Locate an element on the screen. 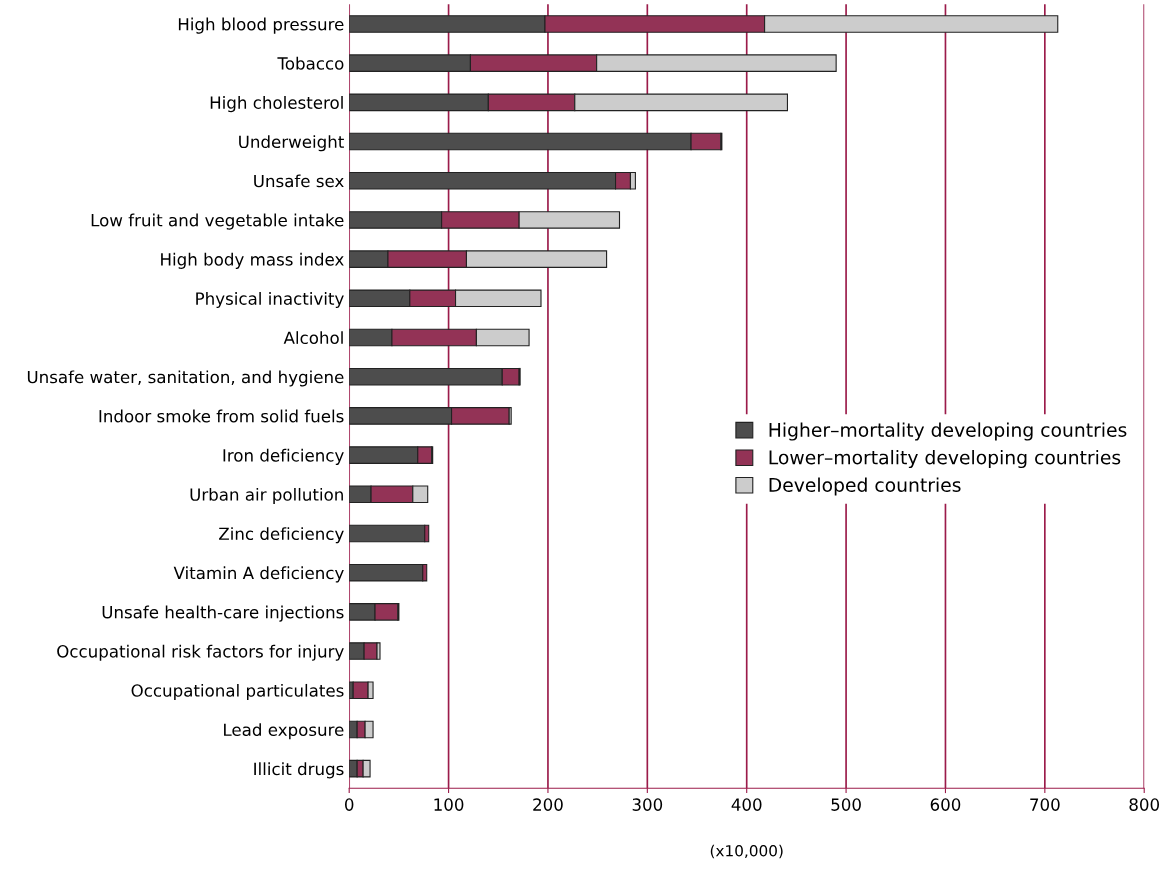  y-tick-label: Unsafe sex is located at coordinates (299, 181).